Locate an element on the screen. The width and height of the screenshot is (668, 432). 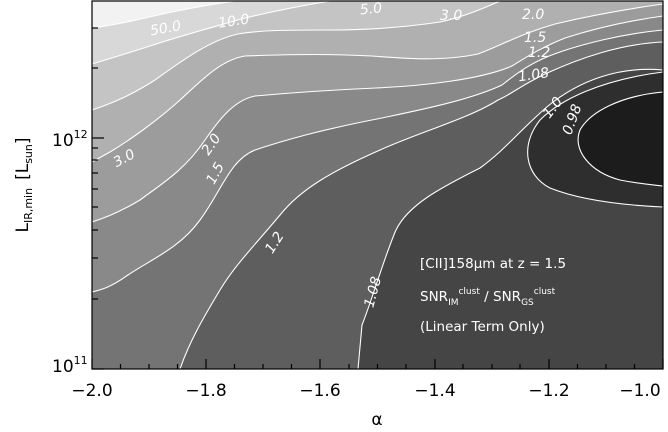
x-tick-label: −1.4 is located at coordinates (434, 391).